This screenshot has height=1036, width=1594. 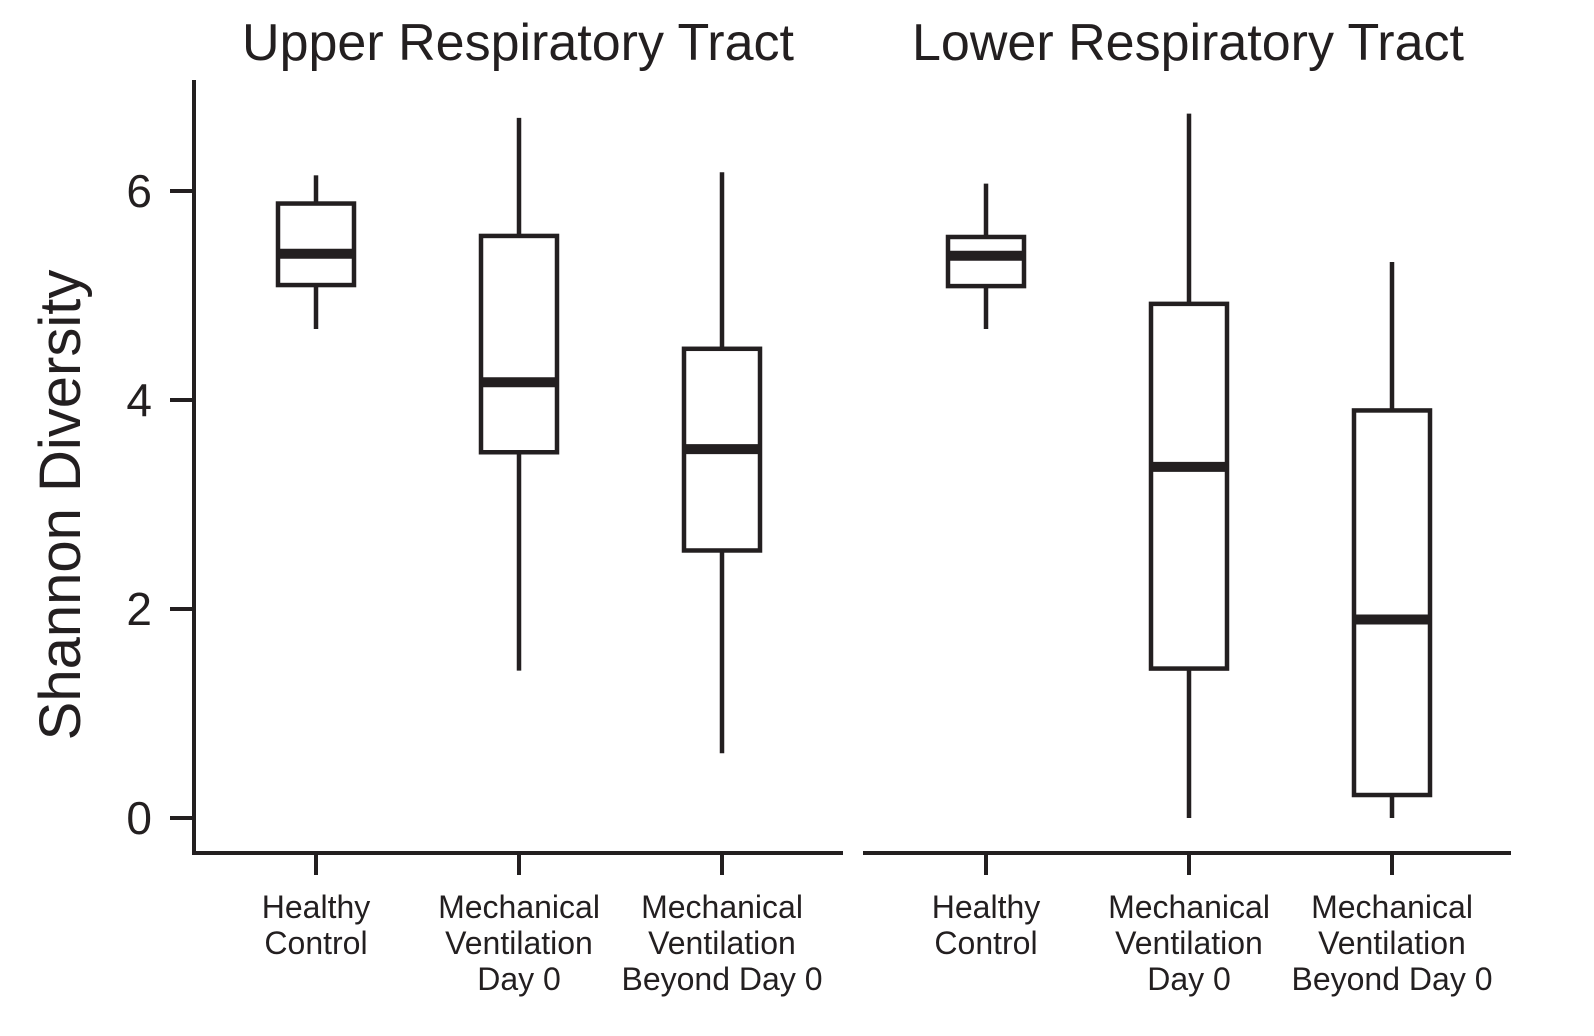 I want to click on y-tick-label: 0, so click(x=139, y=818).